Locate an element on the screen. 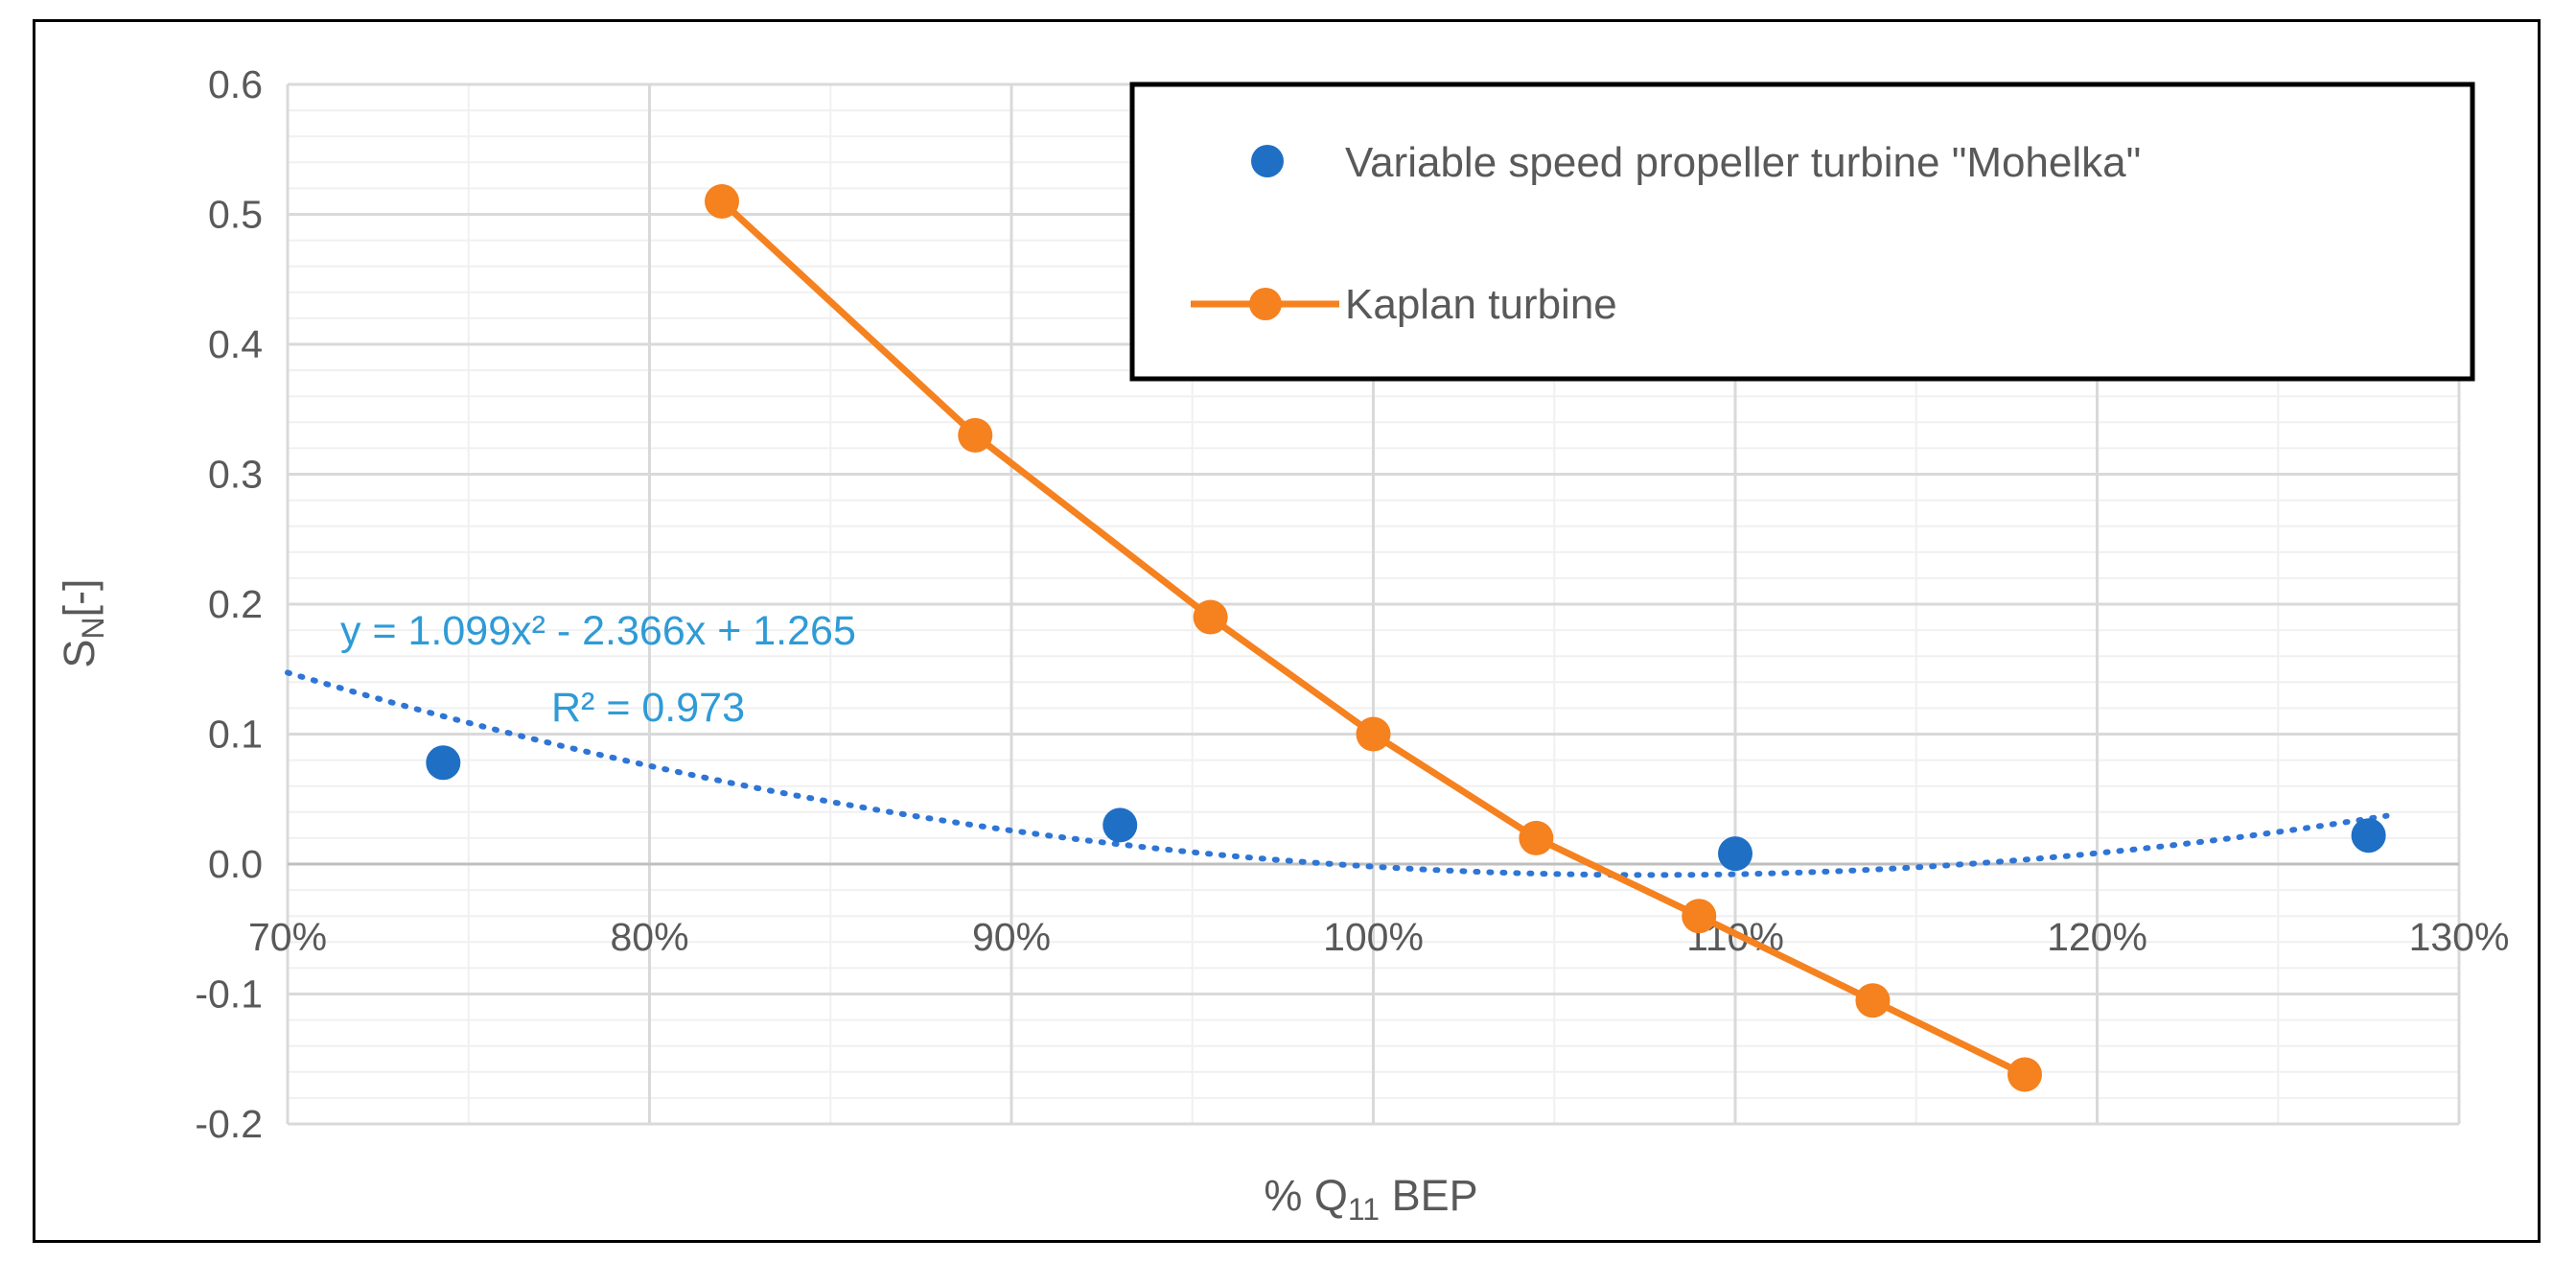  x-tick-labels: 70% 80% 90% 100% 110% 120% 130% is located at coordinates (1378, 937).